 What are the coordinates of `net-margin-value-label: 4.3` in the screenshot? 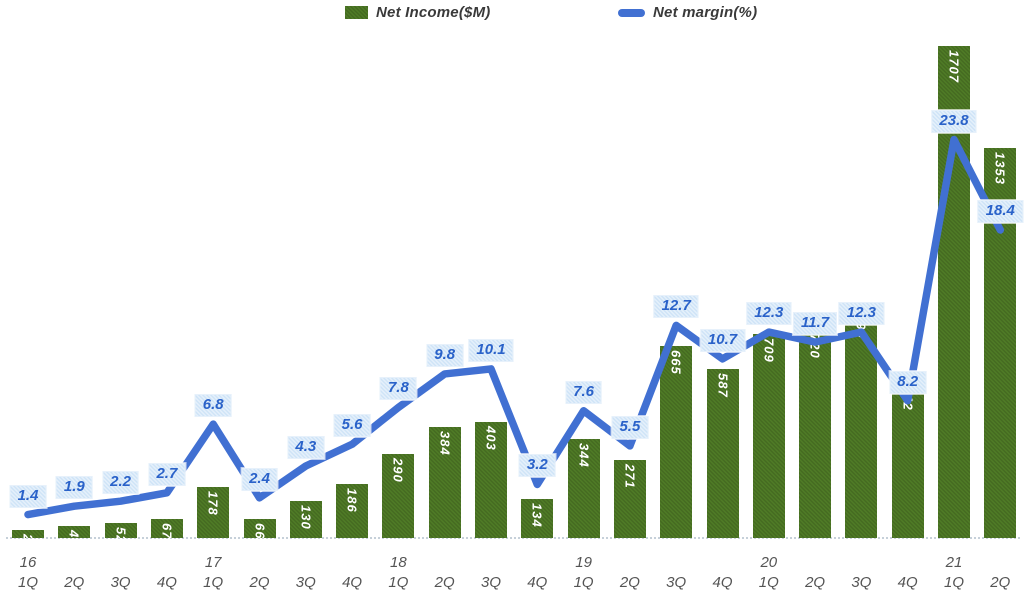 It's located at (306, 447).